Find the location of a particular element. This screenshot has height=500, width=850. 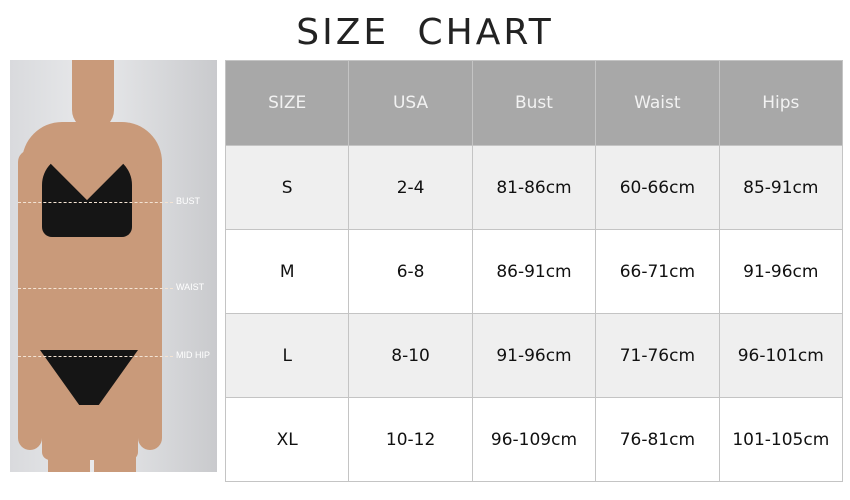

cell-hips: 101-105cm is located at coordinates (781, 439).